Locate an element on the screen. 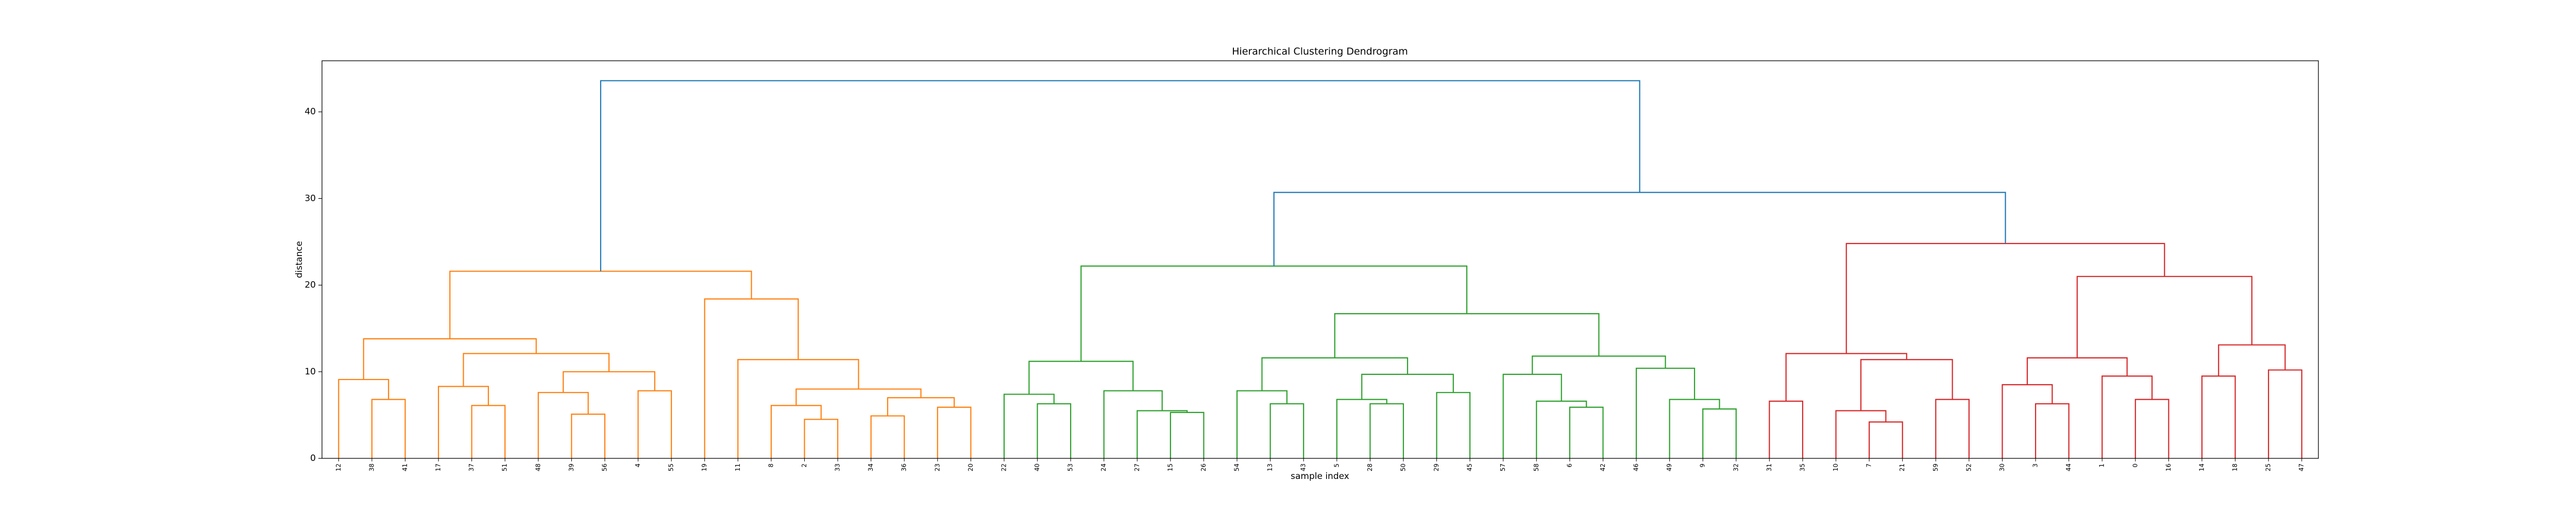 The image size is (2576, 515). leaf-label: 3 is located at coordinates (2035, 466).